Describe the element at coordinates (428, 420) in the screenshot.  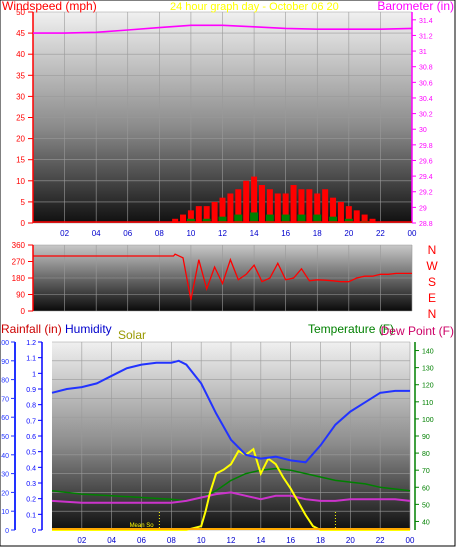
I see `temp-tick-label: 100` at that location.